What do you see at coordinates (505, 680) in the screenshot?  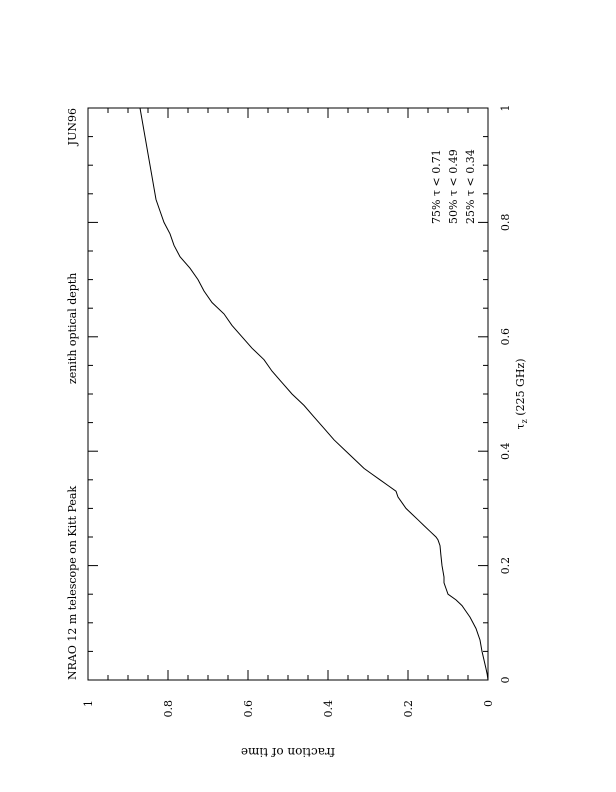 I see `x-tick-label: 0` at bounding box center [505, 680].